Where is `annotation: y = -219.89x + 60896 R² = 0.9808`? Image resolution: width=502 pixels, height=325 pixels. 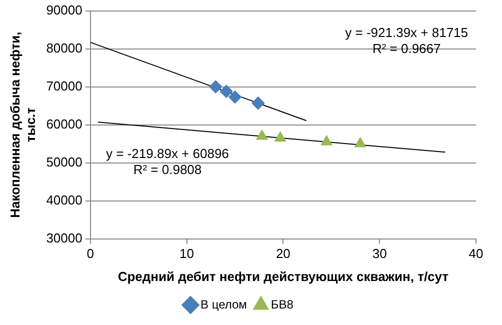
annotation: y = -219.89x + 60896 R² = 0.9808 is located at coordinates (167, 162).